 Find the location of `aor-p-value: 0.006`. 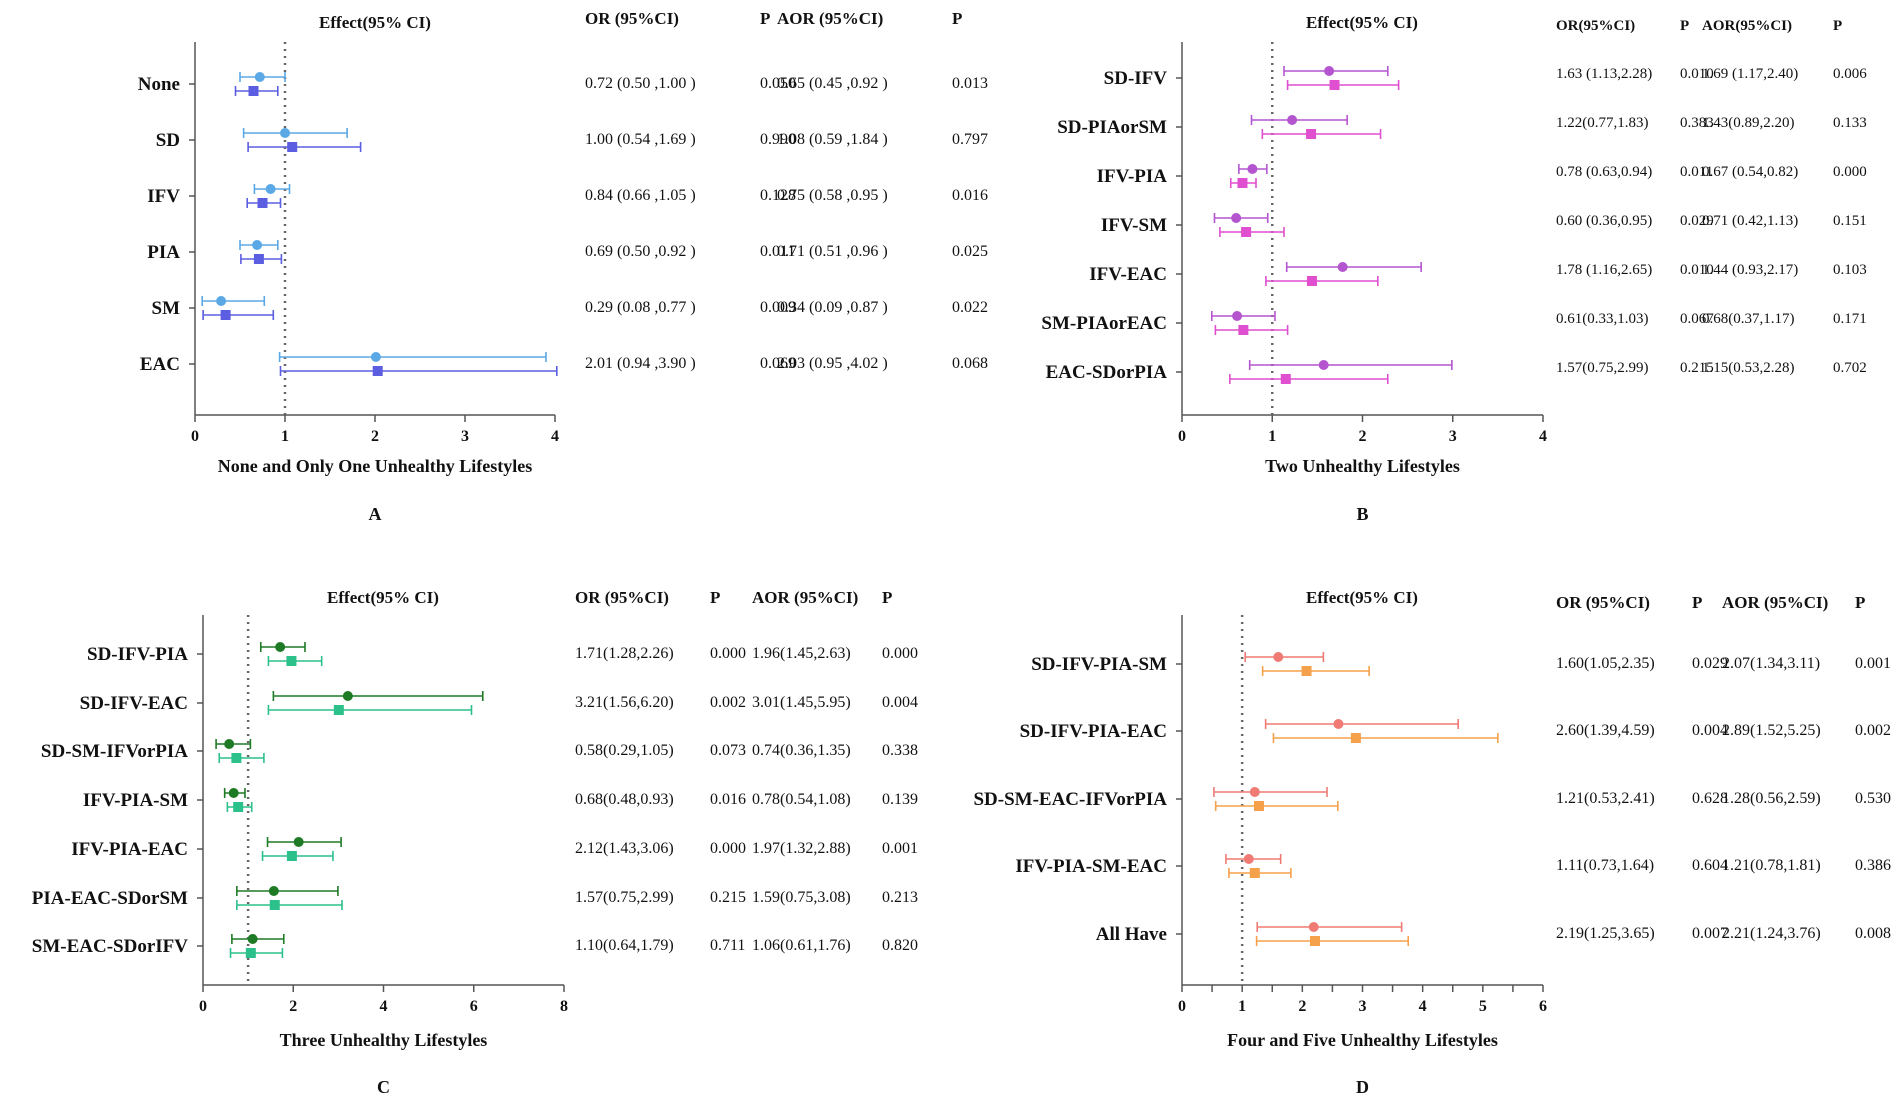

aor-p-value: 0.006 is located at coordinates (1850, 74).